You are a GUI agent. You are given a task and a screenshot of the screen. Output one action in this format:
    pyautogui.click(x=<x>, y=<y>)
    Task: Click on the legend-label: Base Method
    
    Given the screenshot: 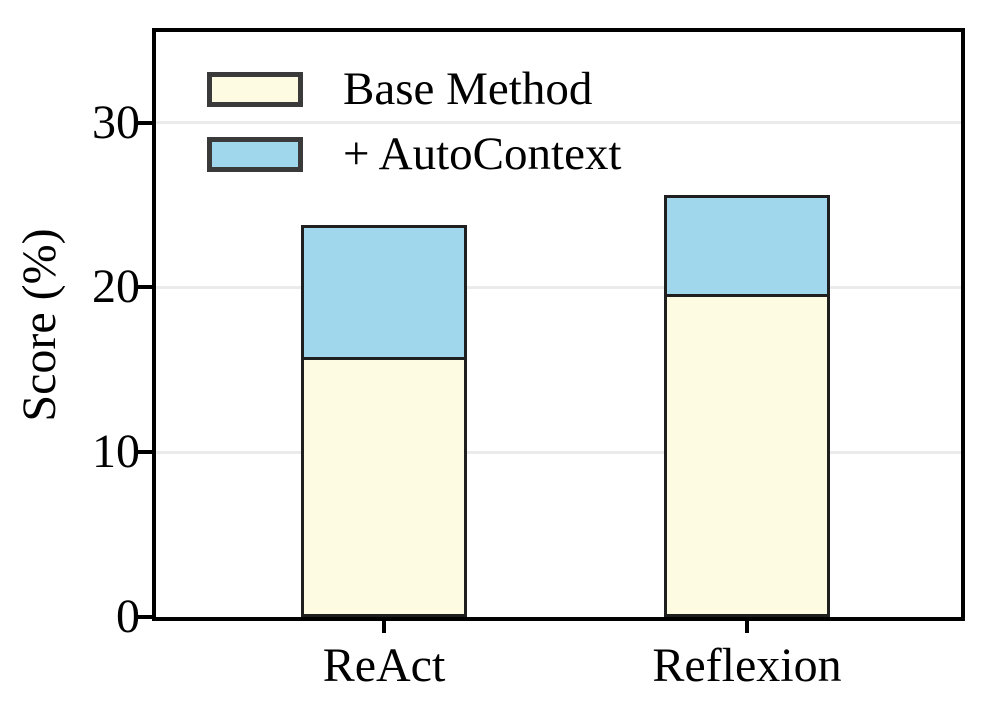 What is the action you would take?
    pyautogui.click(x=468, y=89)
    